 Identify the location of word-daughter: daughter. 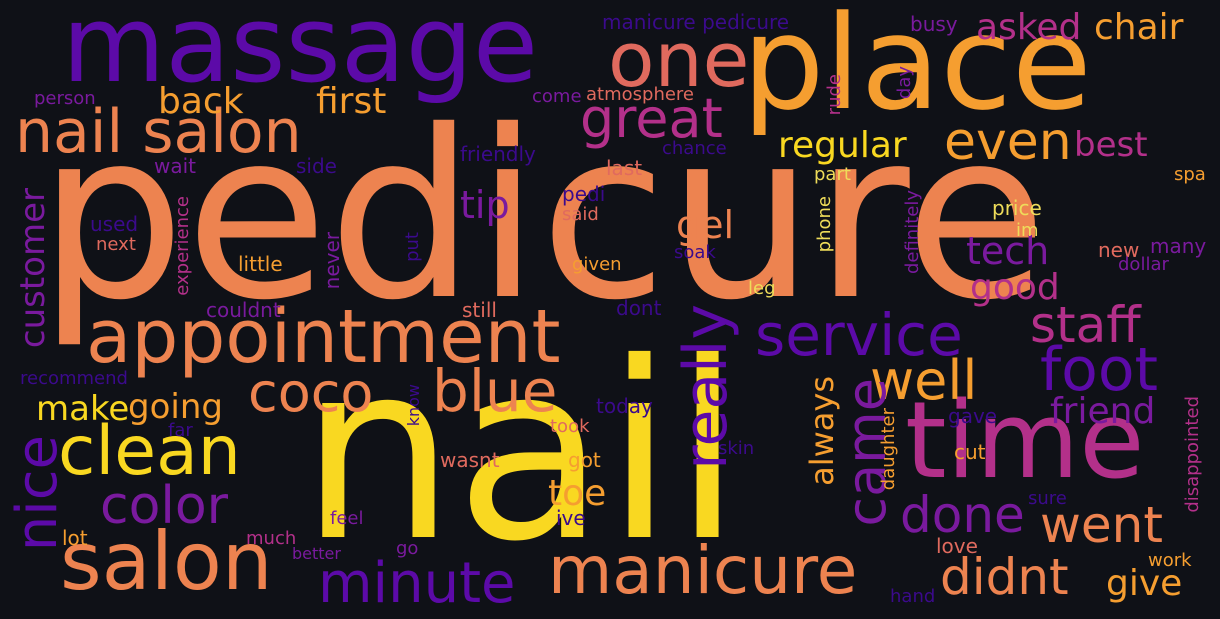
(888, 449).